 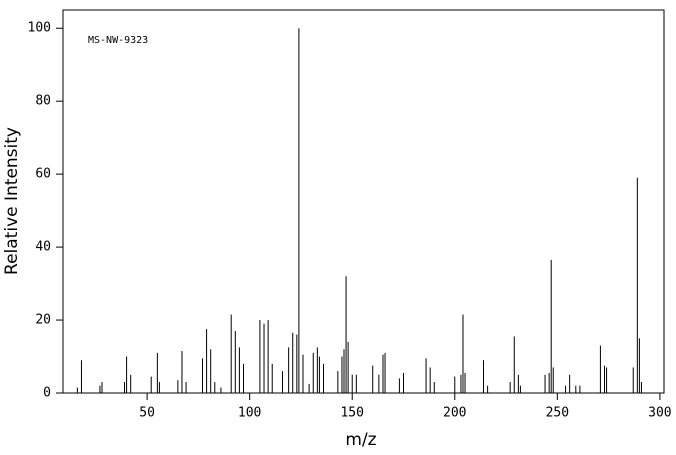 What do you see at coordinates (43, 101) in the screenshot?
I see `y-tick-label: 80` at bounding box center [43, 101].